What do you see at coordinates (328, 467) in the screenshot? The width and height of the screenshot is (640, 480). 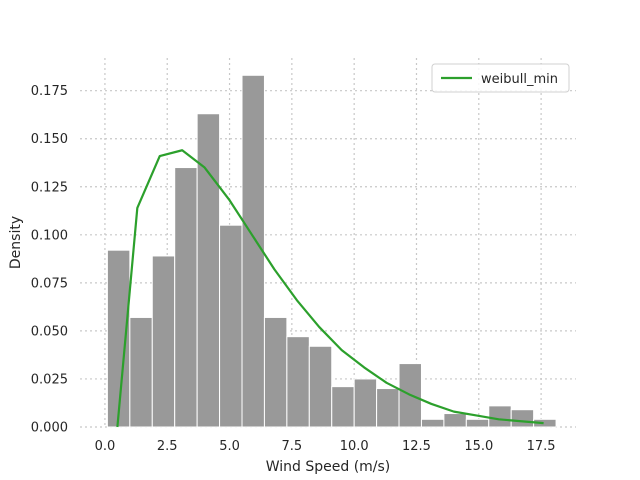 I see `x-axis-label: Wind Speed (m/s)` at bounding box center [328, 467].